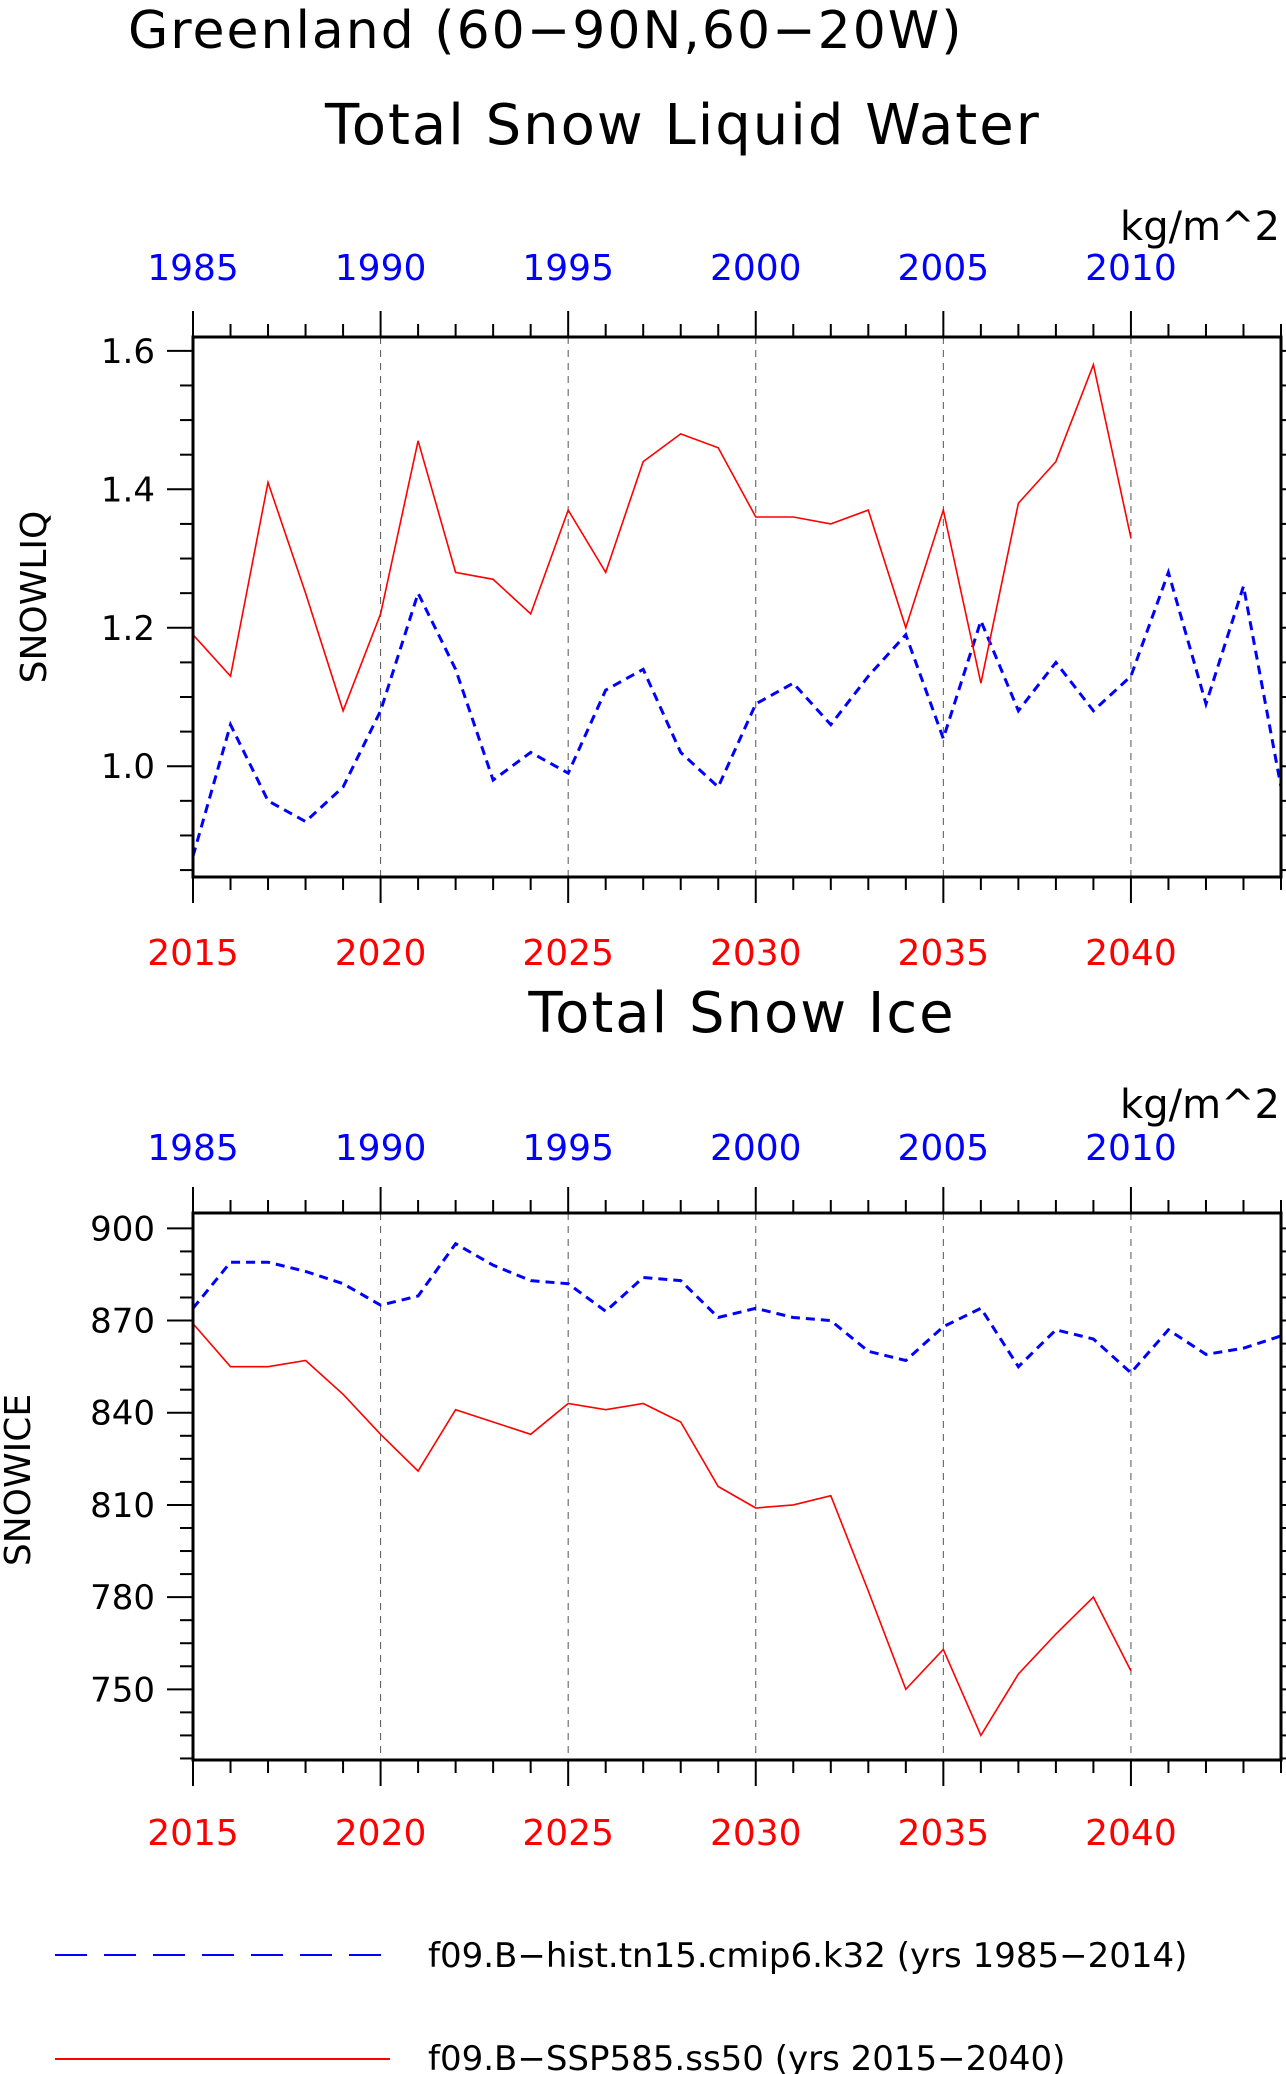 The image size is (1286, 2074). I want to click on snowice-y-tick-label: 780, so click(122, 1598).